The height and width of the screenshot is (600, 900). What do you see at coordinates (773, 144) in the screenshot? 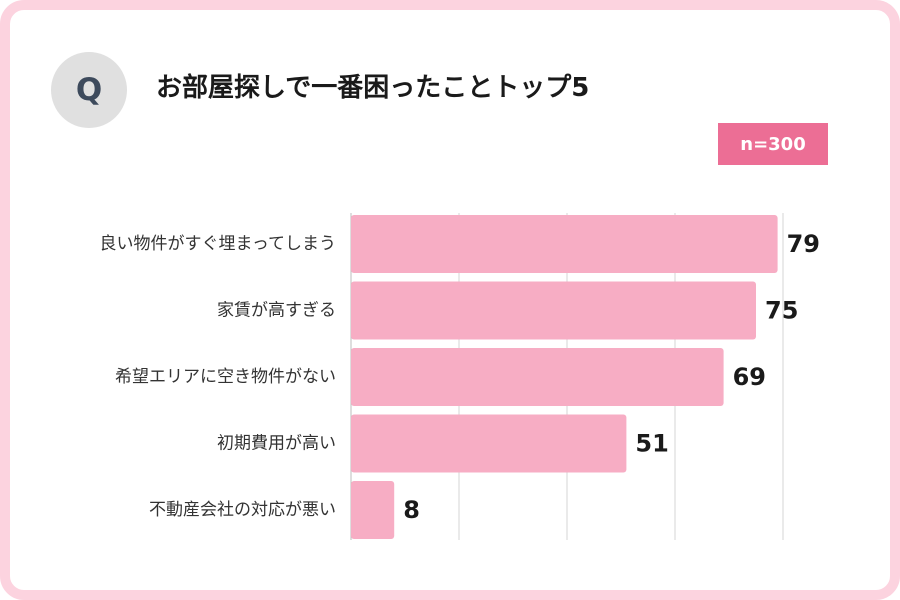
I see `sample-size-badge: n=300` at bounding box center [773, 144].